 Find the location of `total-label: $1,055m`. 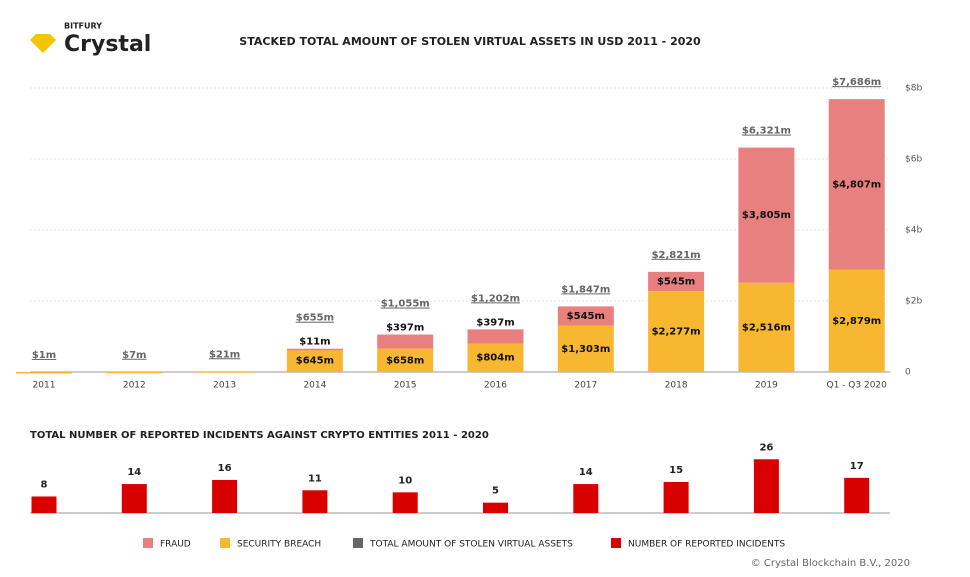

total-label: $1,055m is located at coordinates (405, 304).